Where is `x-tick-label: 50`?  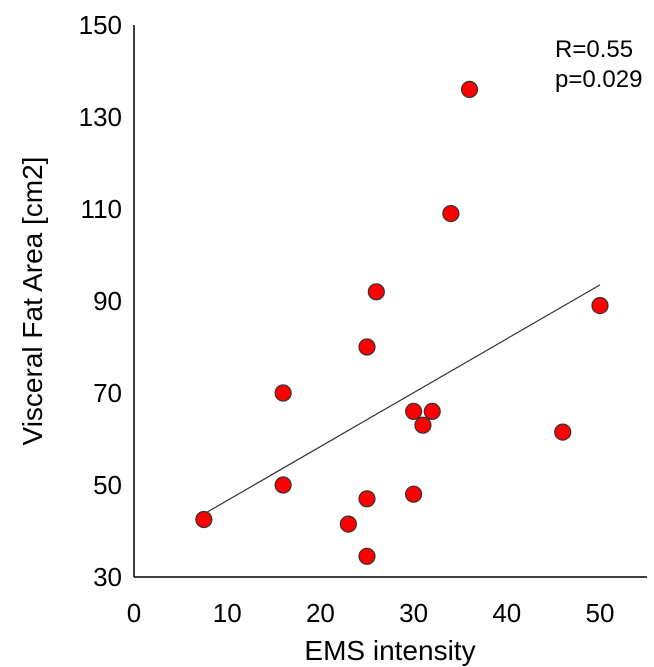
x-tick-label: 50 is located at coordinates (600, 613).